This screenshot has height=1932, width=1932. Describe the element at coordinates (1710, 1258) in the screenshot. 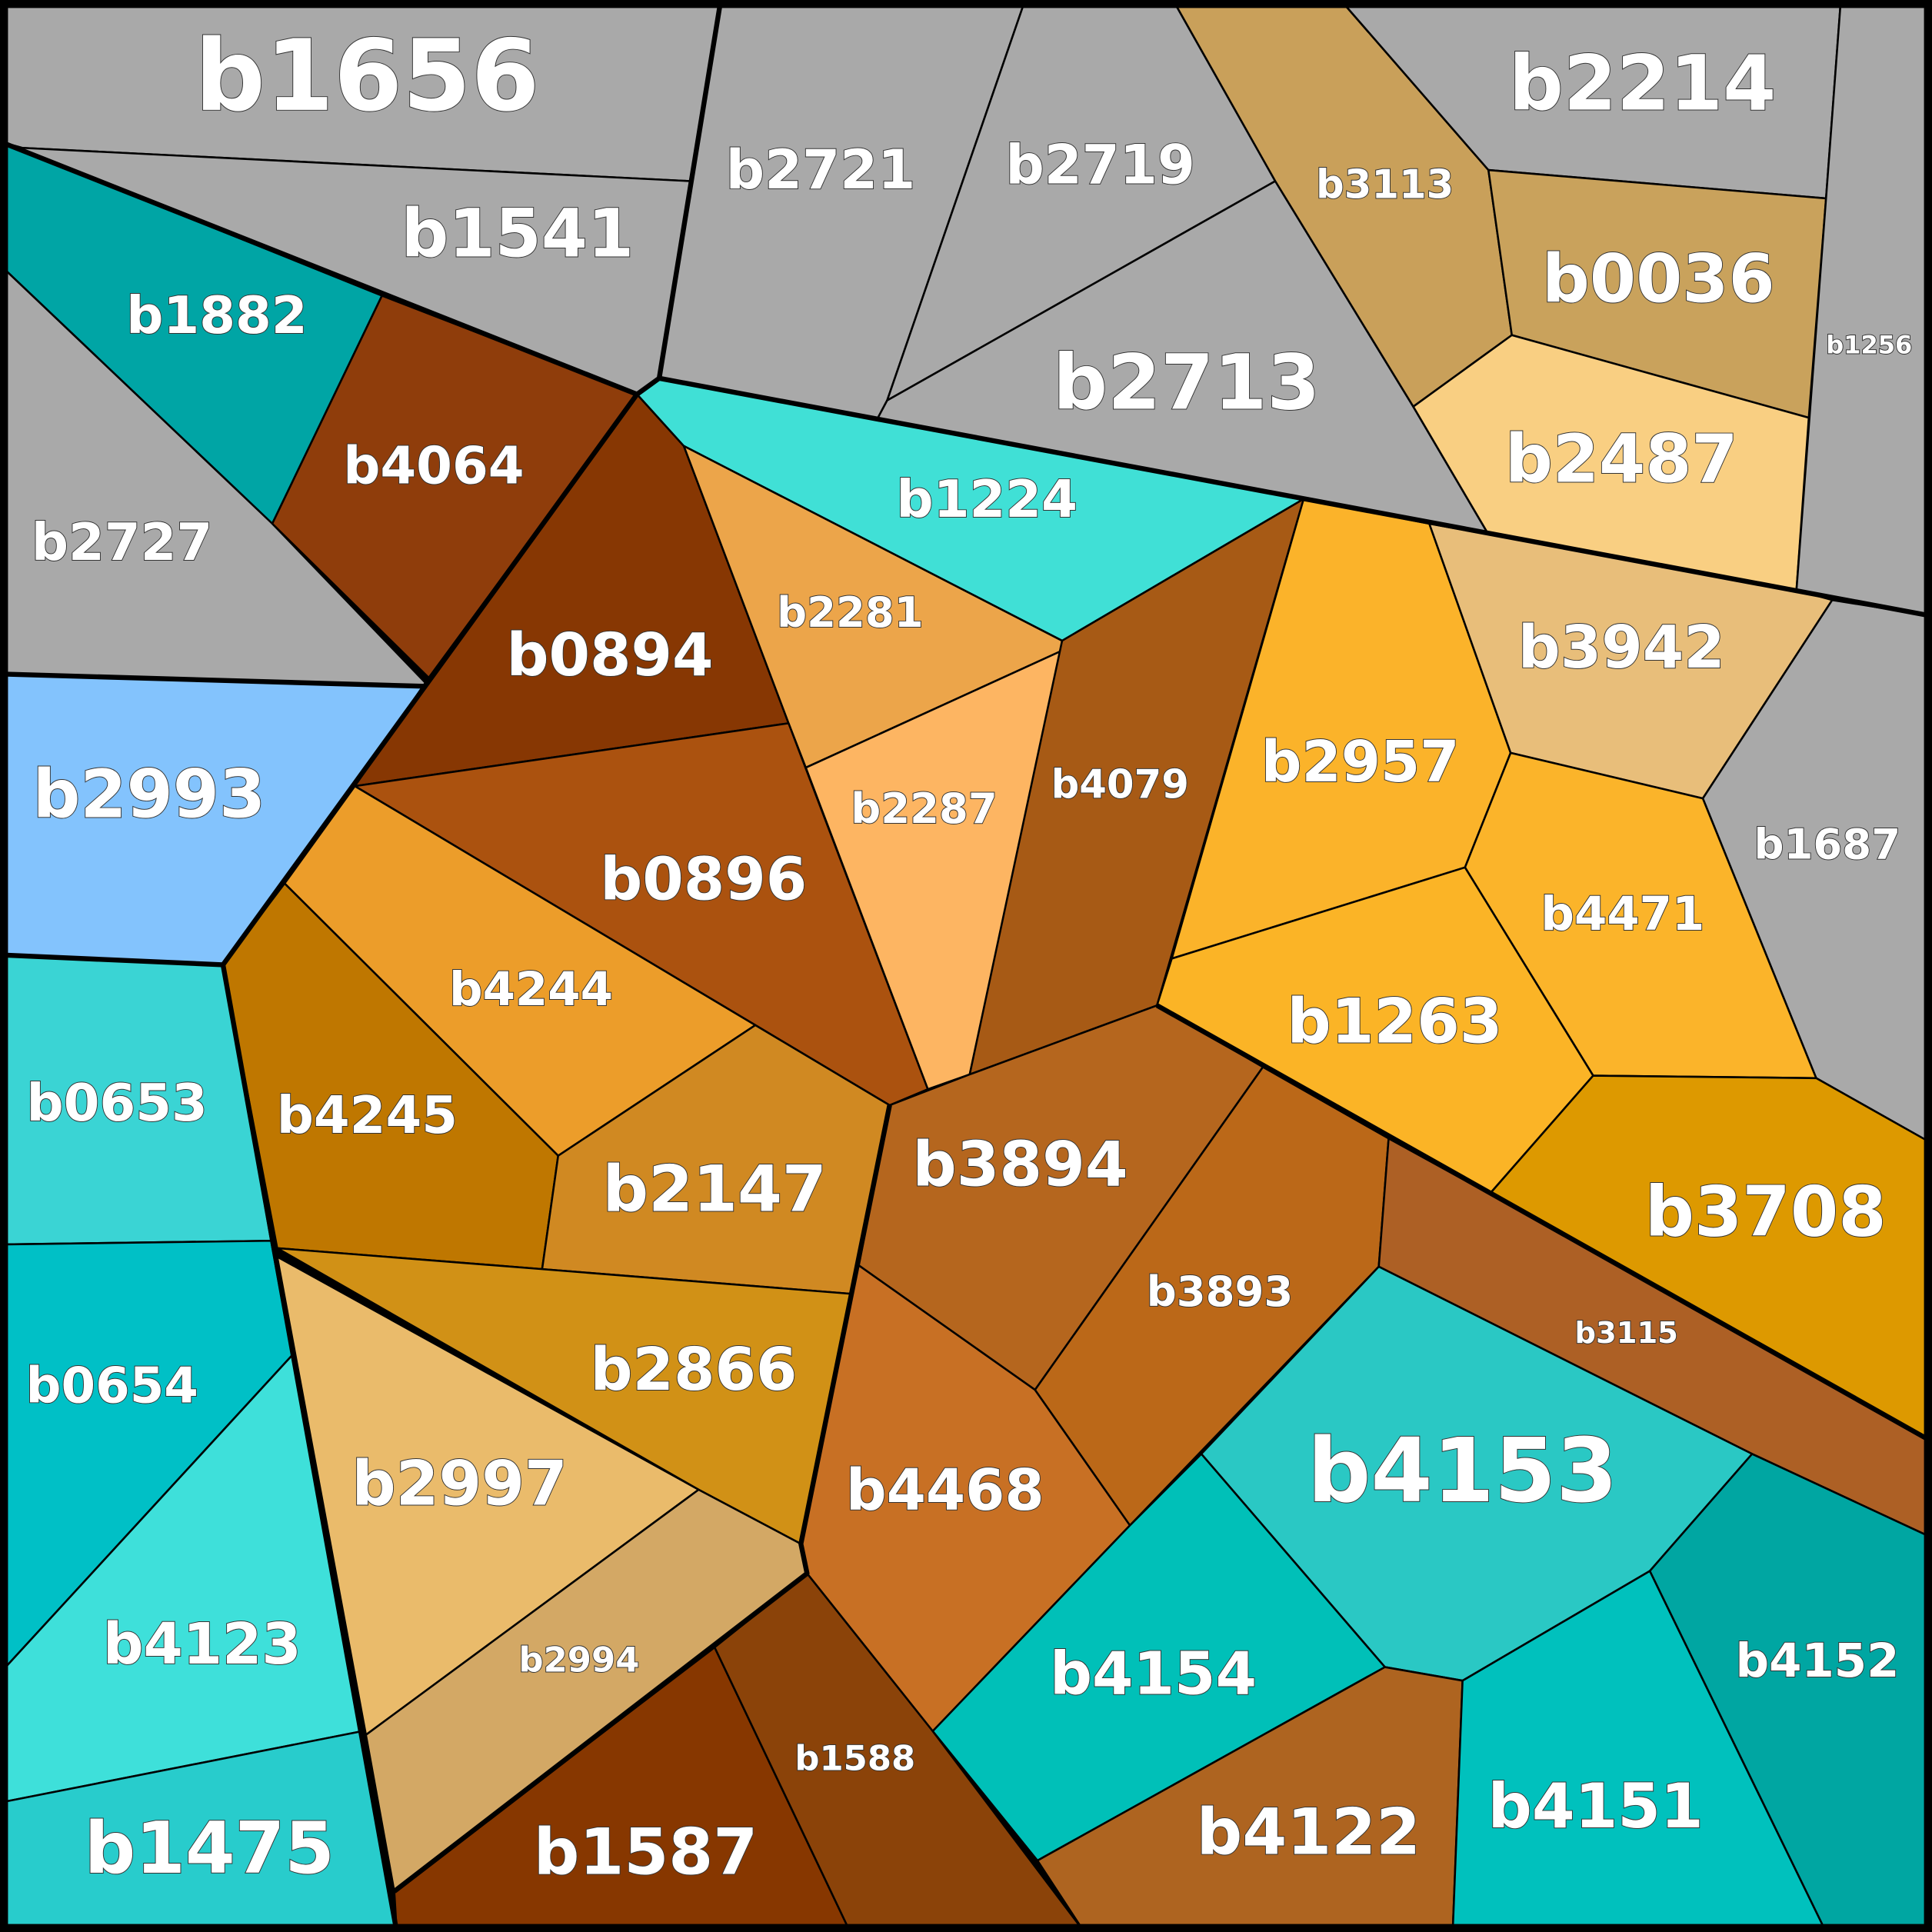

I see `region-b3708` at that location.